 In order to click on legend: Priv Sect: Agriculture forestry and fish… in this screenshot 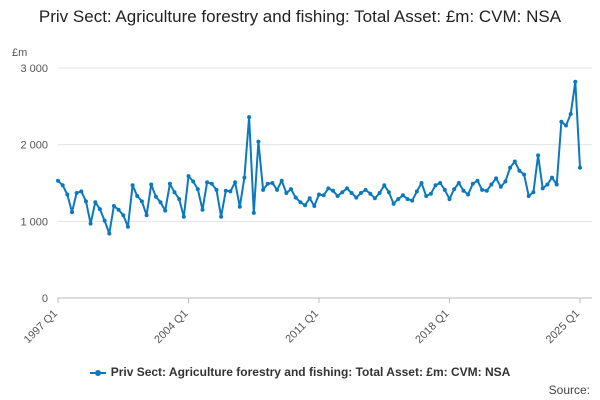, I will do `click(300, 372)`.